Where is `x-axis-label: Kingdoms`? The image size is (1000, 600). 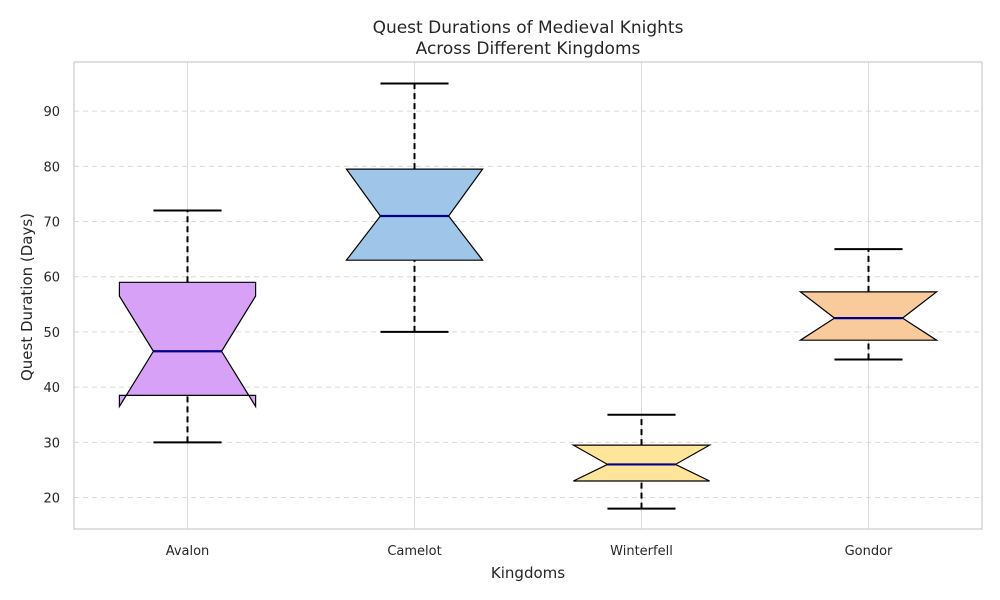 x-axis-label: Kingdoms is located at coordinates (528, 573).